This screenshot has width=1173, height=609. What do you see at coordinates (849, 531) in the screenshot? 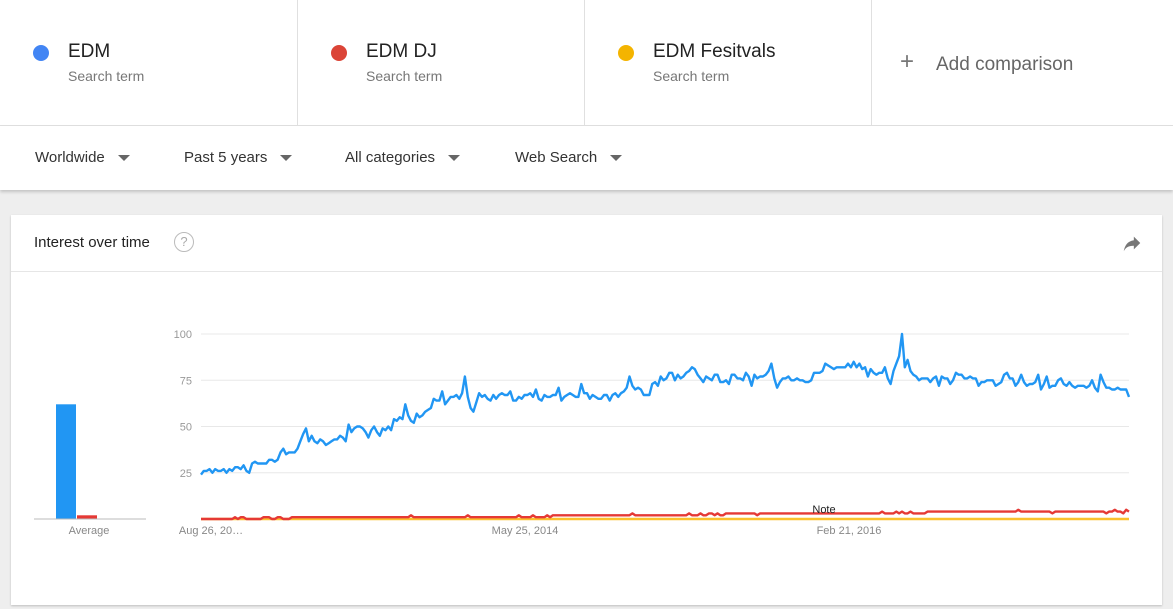
I see `x-tick-label: Feb 21, 2016` at bounding box center [849, 531].